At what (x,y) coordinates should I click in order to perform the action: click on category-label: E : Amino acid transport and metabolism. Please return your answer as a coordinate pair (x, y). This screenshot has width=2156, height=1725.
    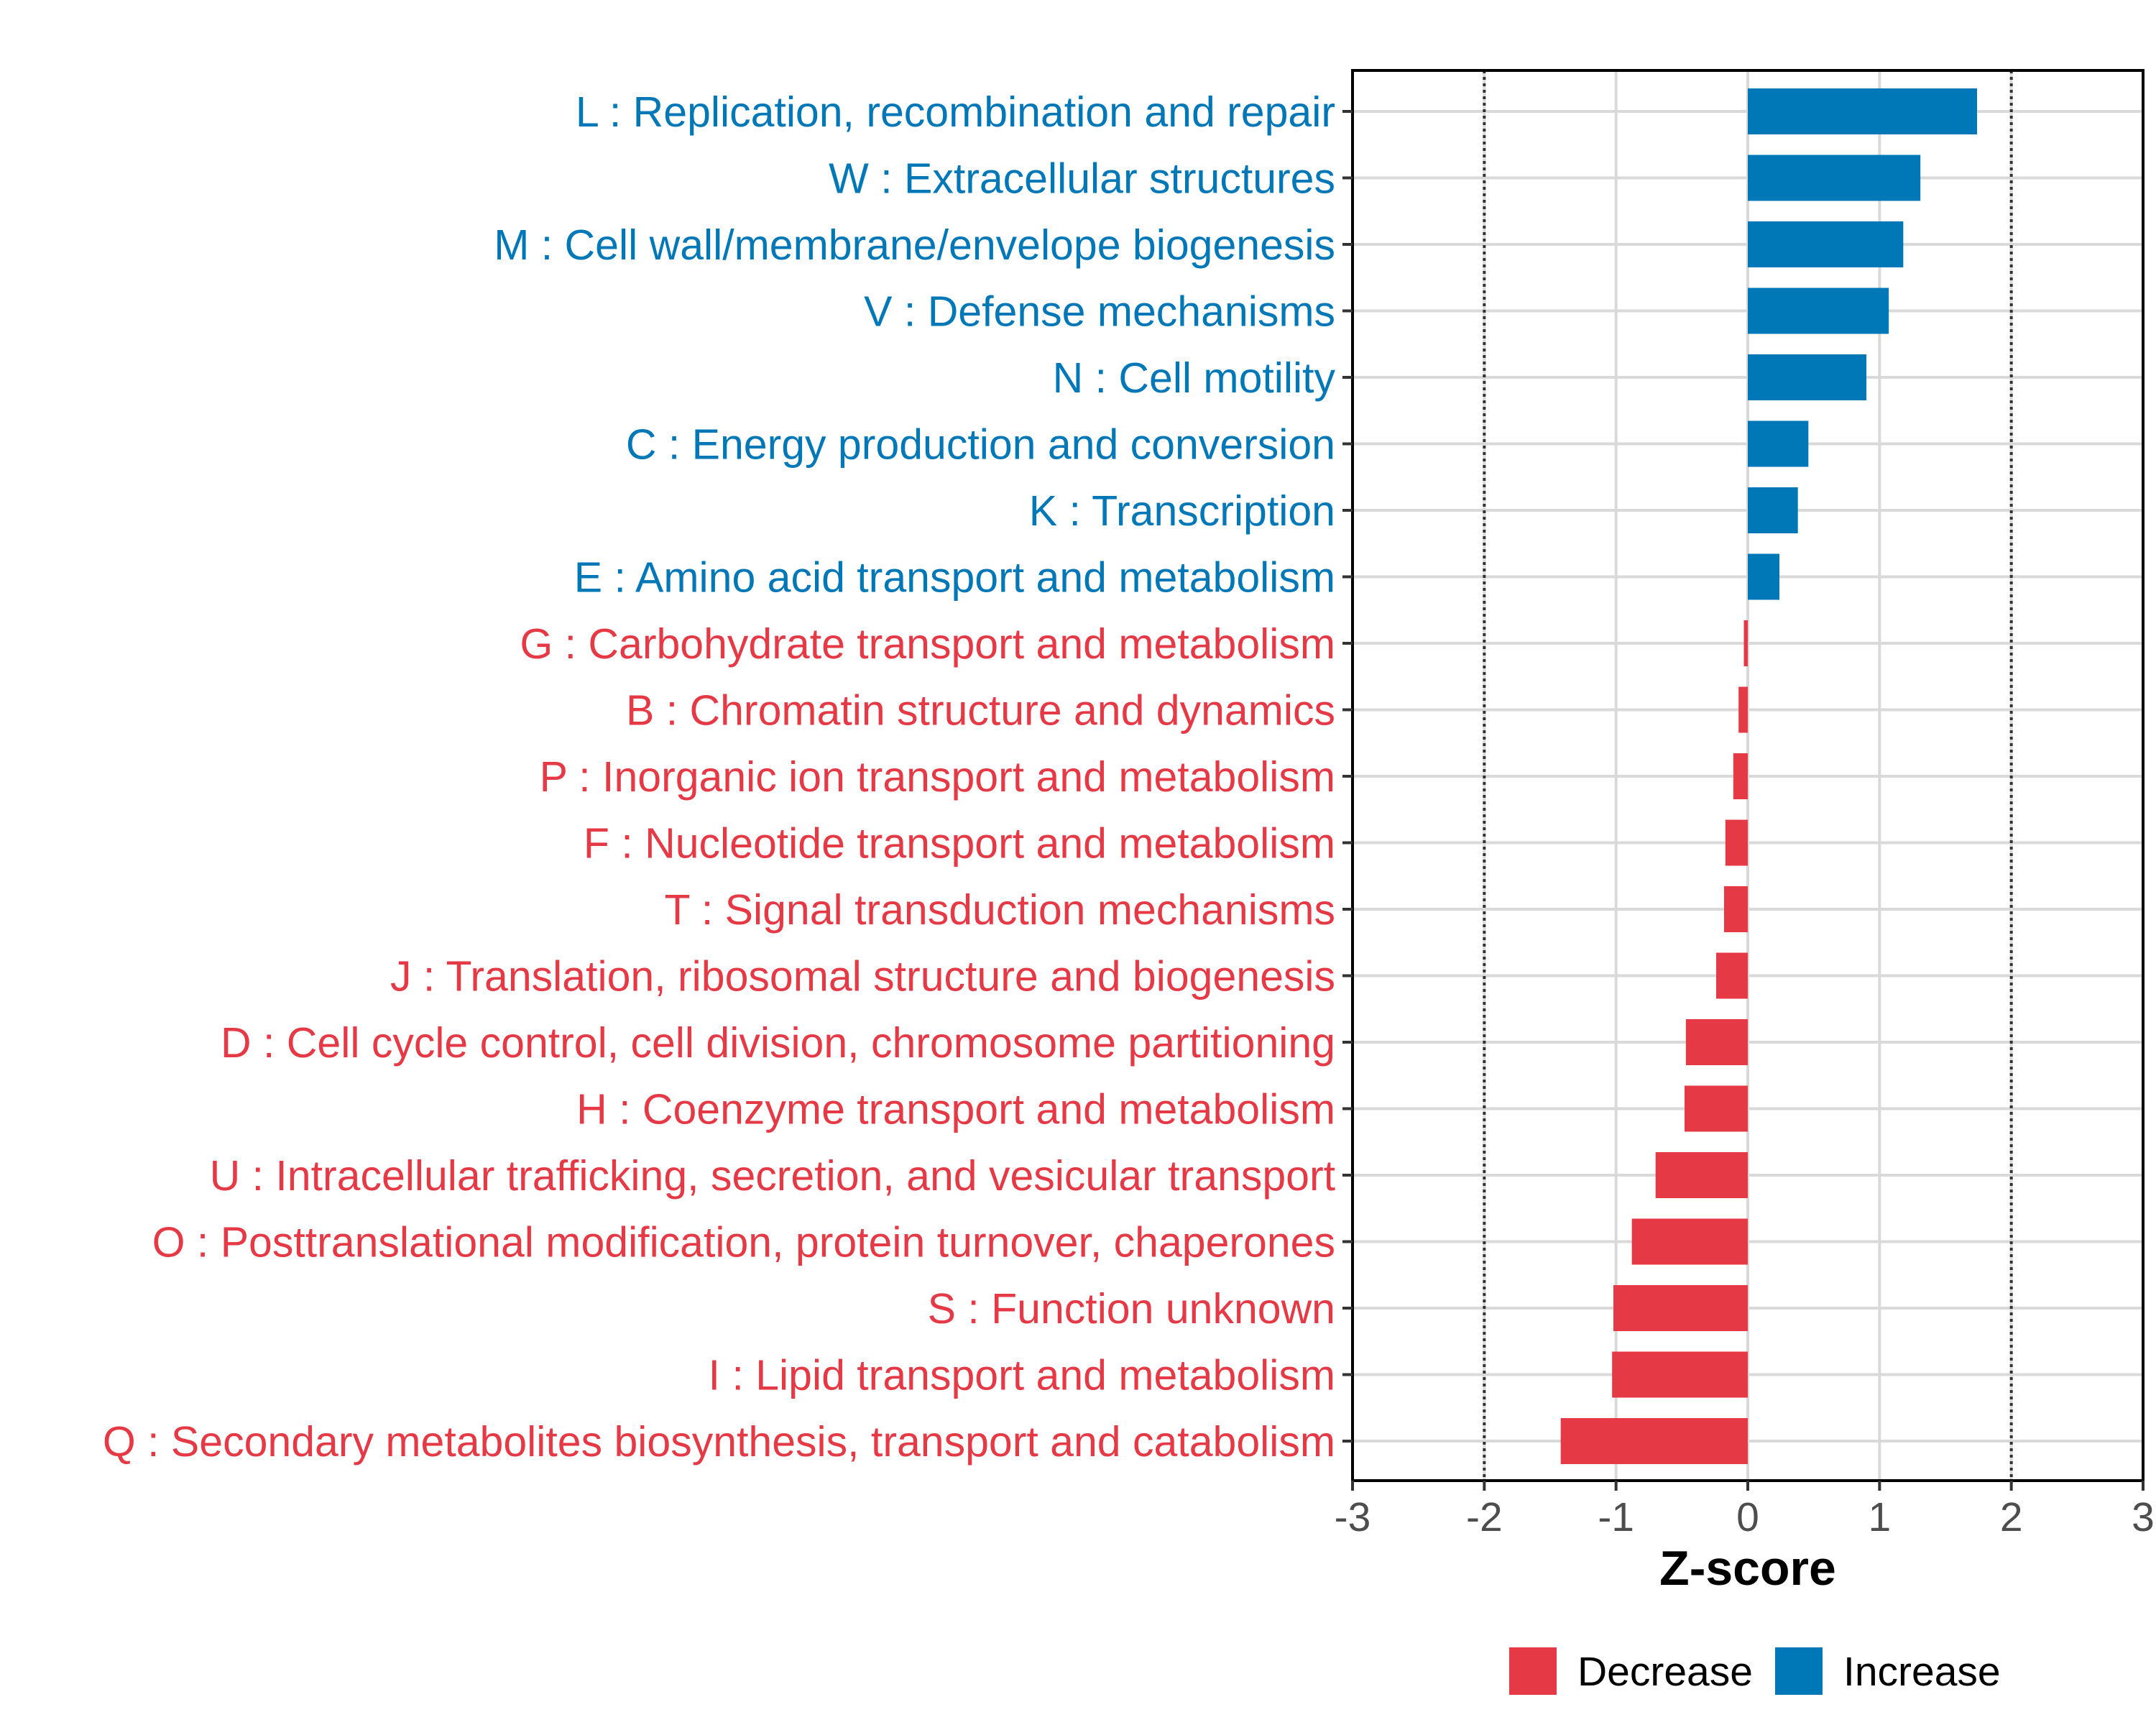
    Looking at the image, I should click on (954, 578).